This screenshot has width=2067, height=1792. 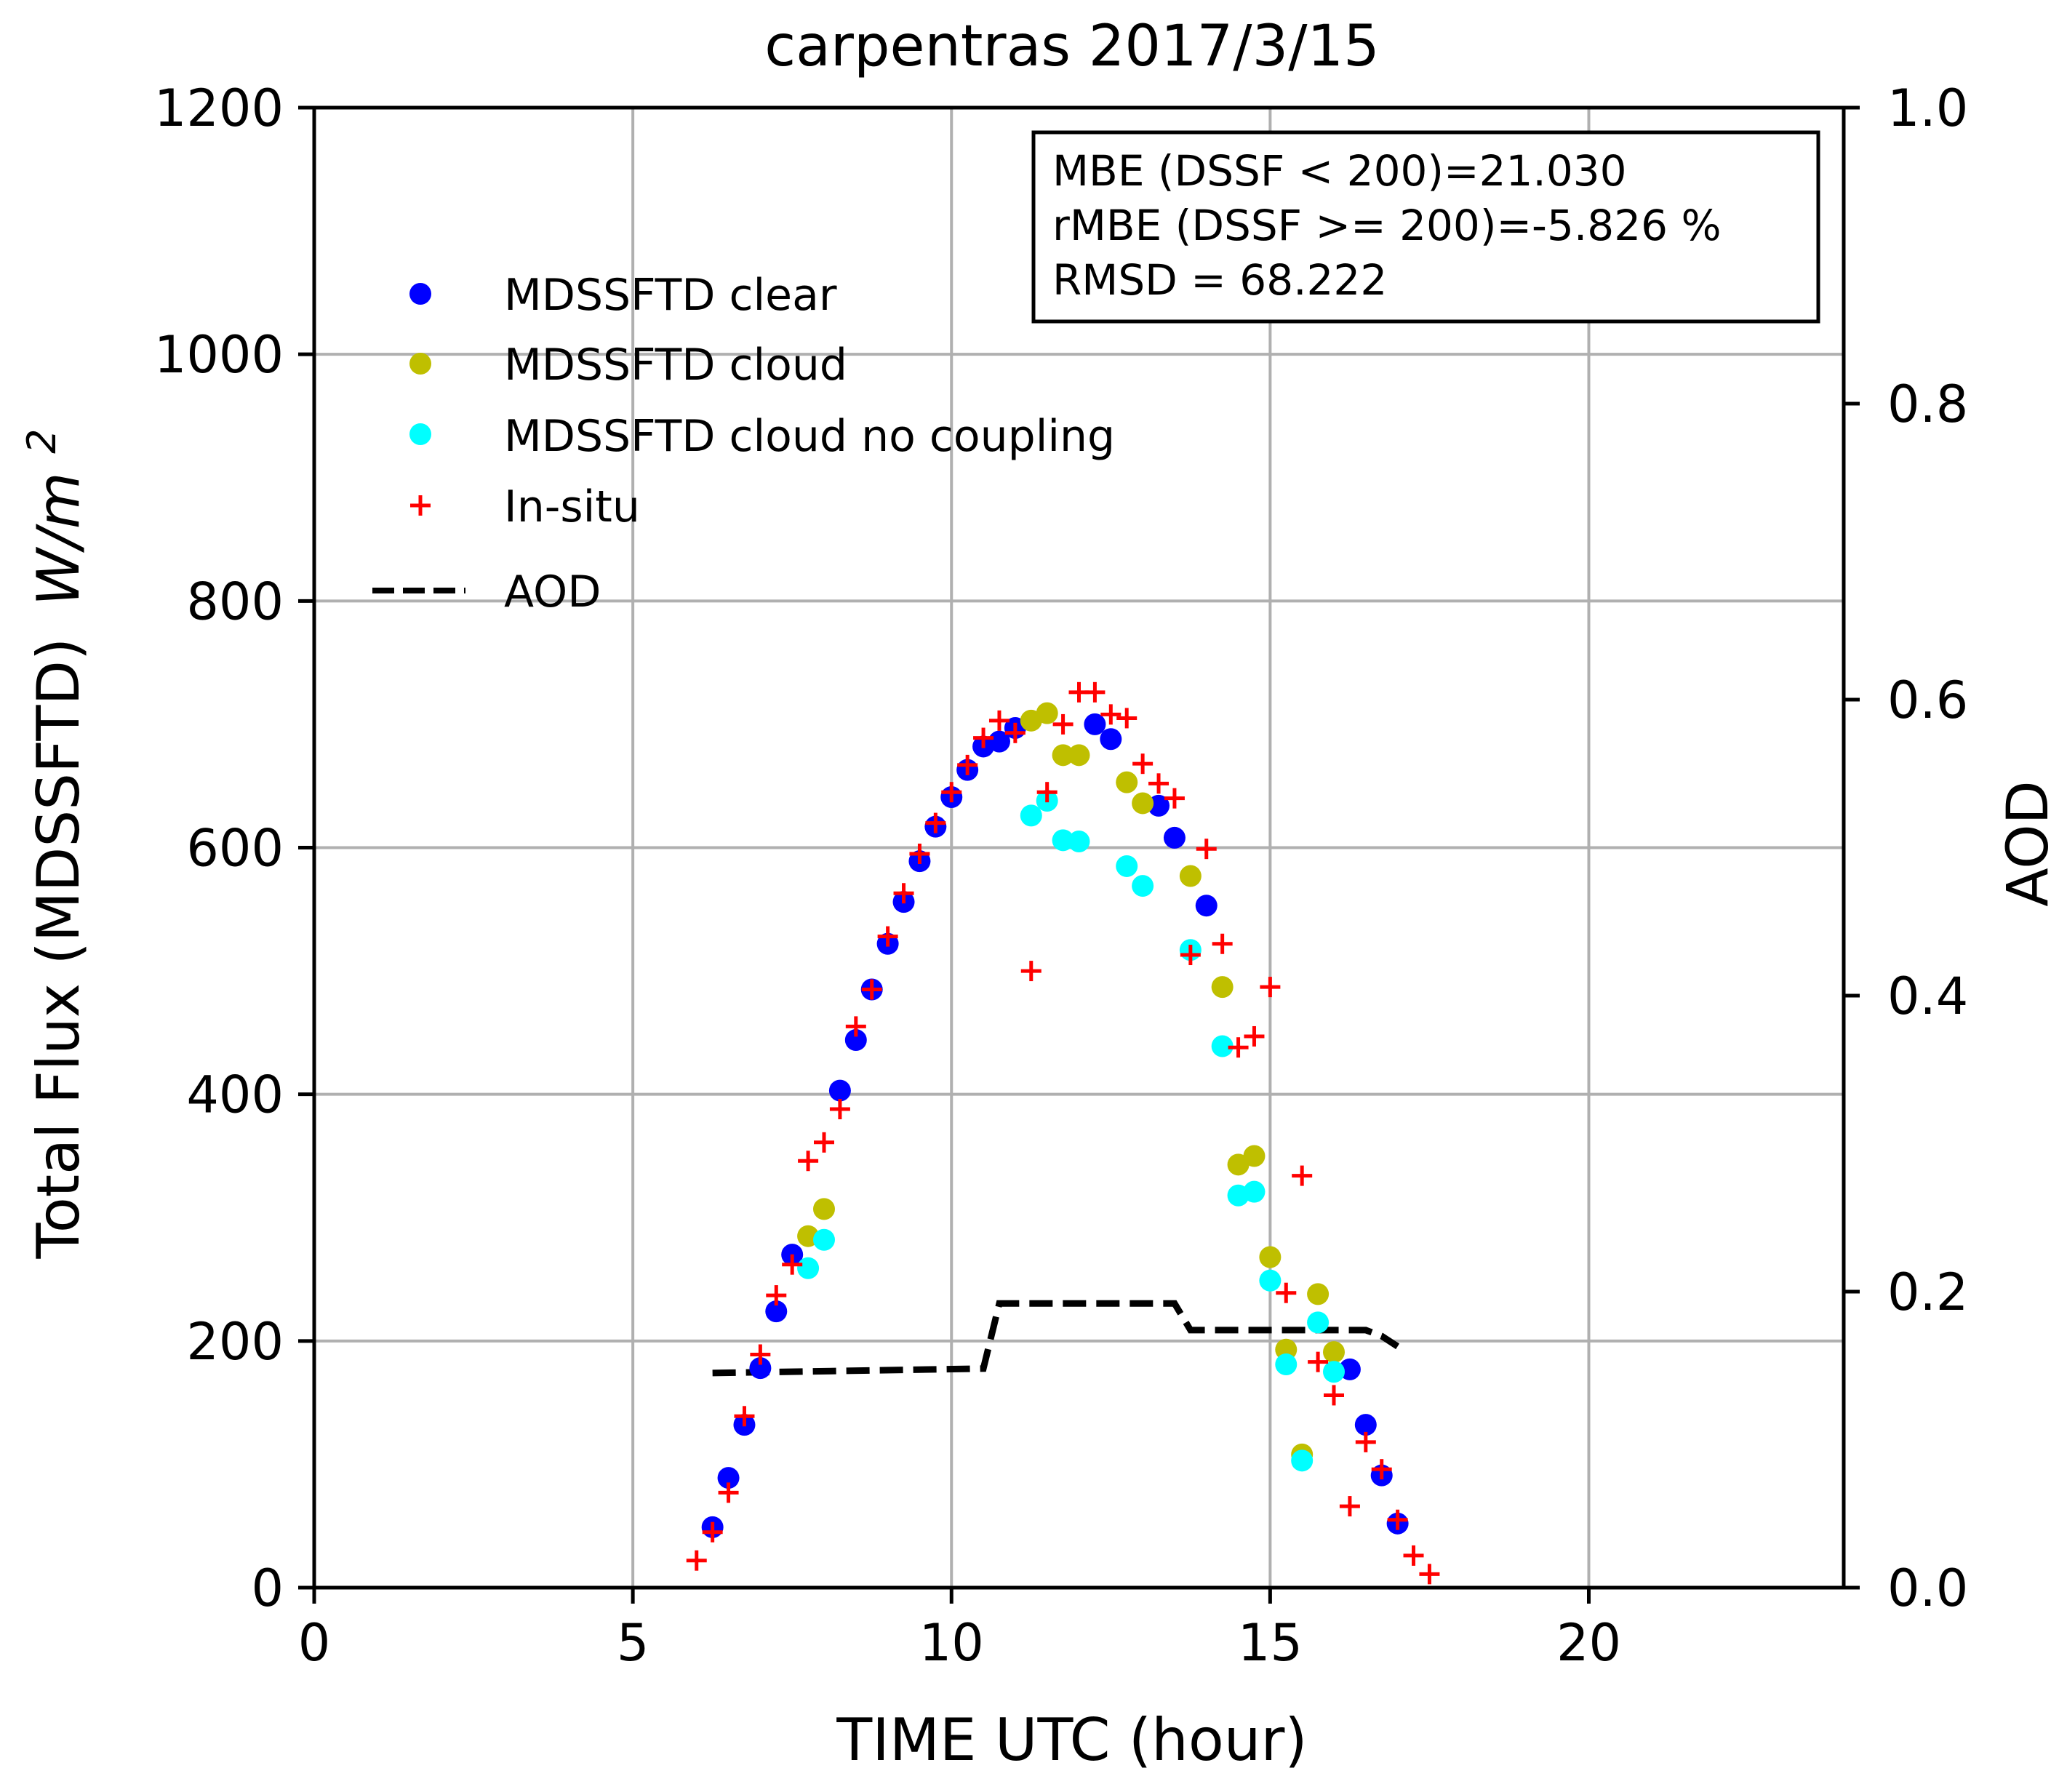 I want to click on y-axis-label-text: Total Flux (MDSSFTD), so click(x=58, y=949).